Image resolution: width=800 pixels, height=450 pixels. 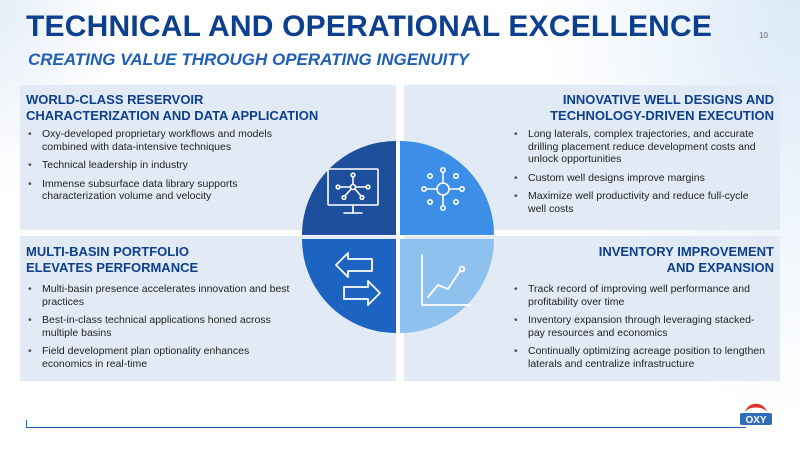 I want to click on circle-wedge-top-right, so click(x=447, y=188).